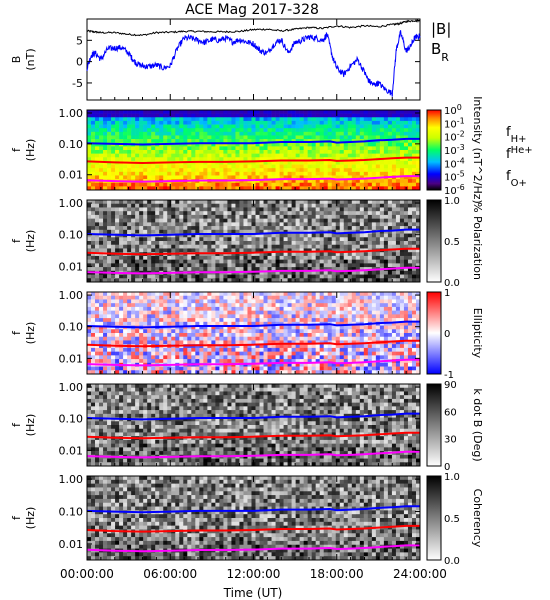 This screenshot has height=600, width=550. What do you see at coordinates (253, 63) in the screenshot?
I see `series-line-B_R` at bounding box center [253, 63].